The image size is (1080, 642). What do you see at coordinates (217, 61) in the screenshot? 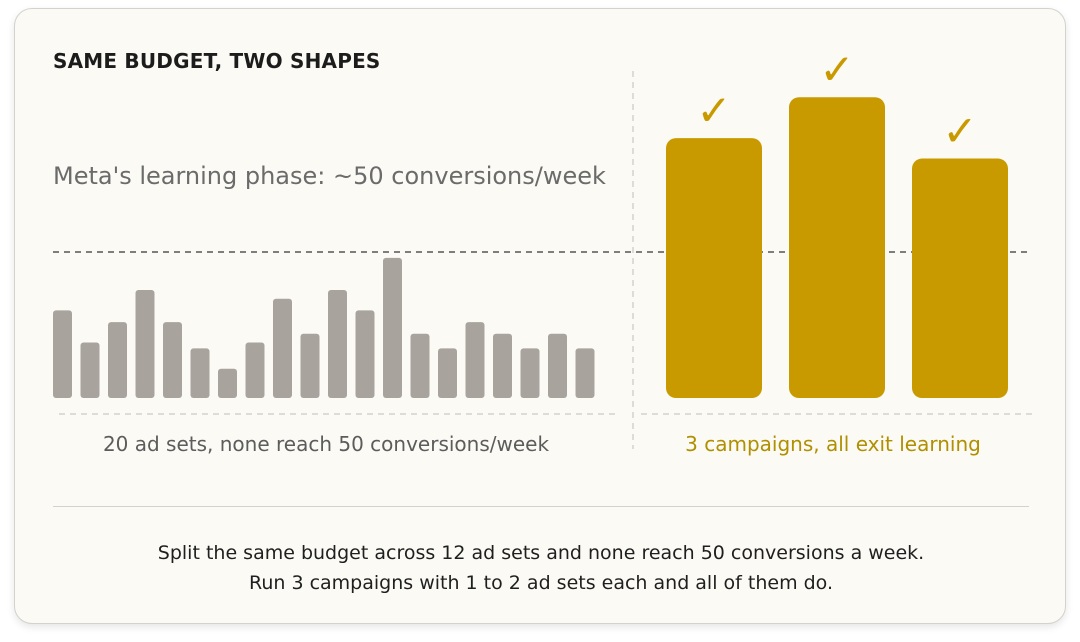
I see `chart-title: SAME BUDGET, TWO SHAPES` at bounding box center [217, 61].